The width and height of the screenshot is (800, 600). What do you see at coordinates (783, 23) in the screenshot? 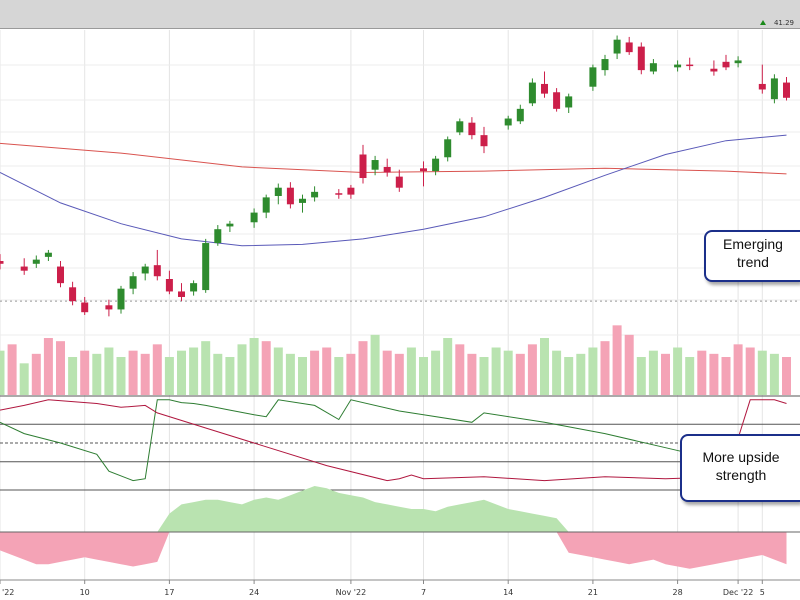
I see `current-price-label: 41.29` at bounding box center [783, 23].